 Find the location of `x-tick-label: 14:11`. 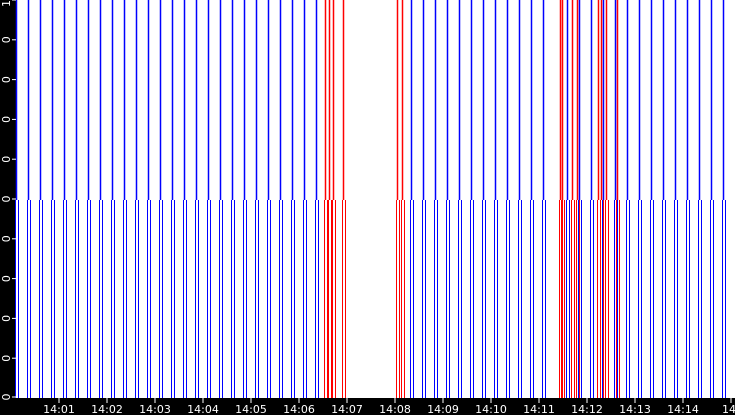

x-tick-label: 14:11 is located at coordinates (539, 409).